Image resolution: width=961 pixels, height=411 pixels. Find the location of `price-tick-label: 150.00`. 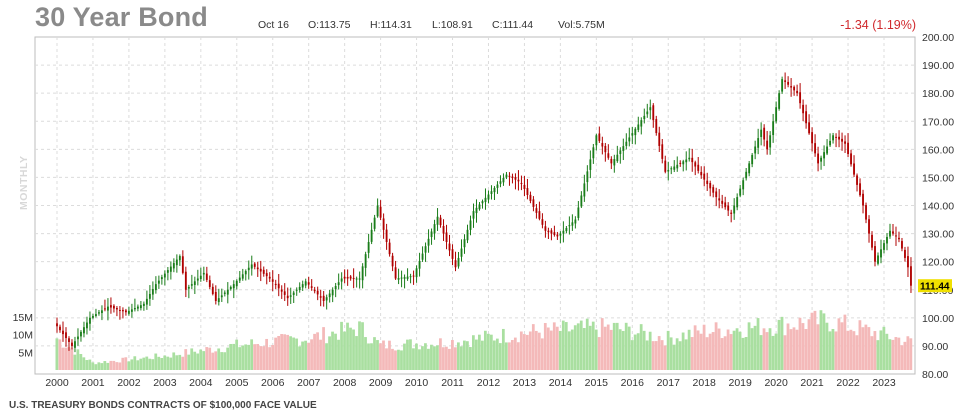

price-tick-label: 150.00 is located at coordinates (938, 178).